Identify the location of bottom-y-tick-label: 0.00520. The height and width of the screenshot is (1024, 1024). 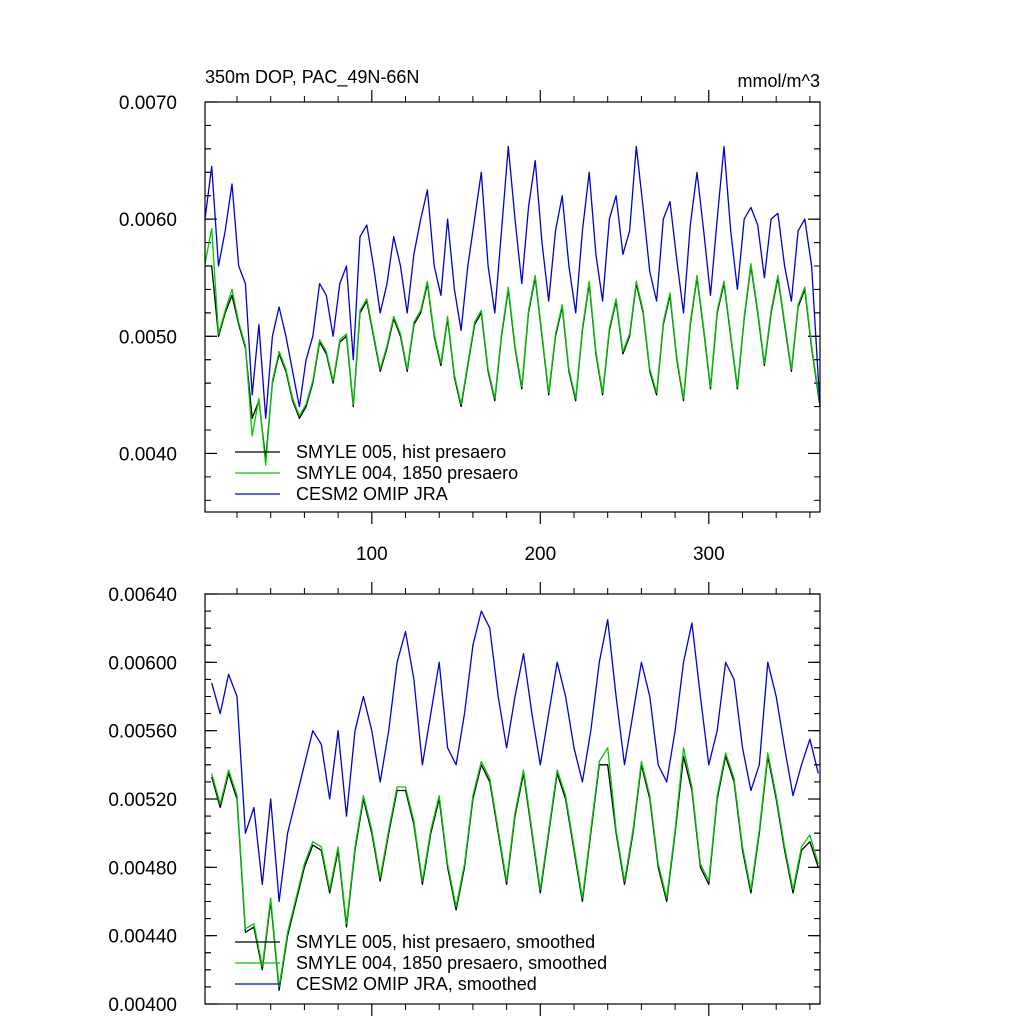
(142, 800).